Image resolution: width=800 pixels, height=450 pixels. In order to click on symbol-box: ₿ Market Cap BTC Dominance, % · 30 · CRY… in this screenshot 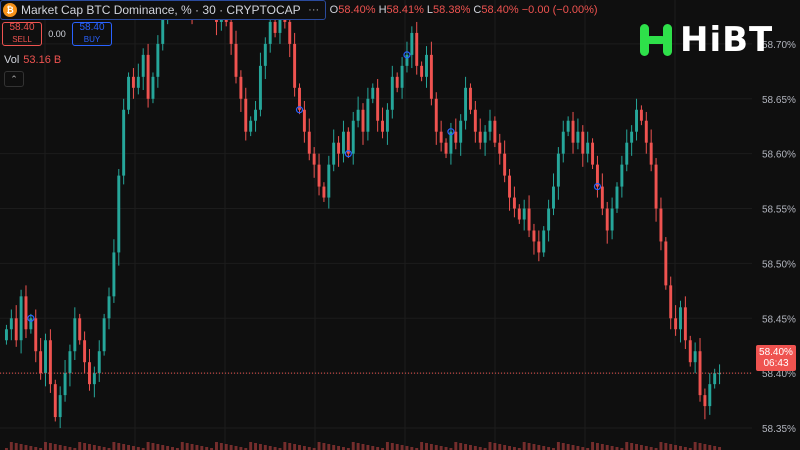, I will do `click(163, 10)`.